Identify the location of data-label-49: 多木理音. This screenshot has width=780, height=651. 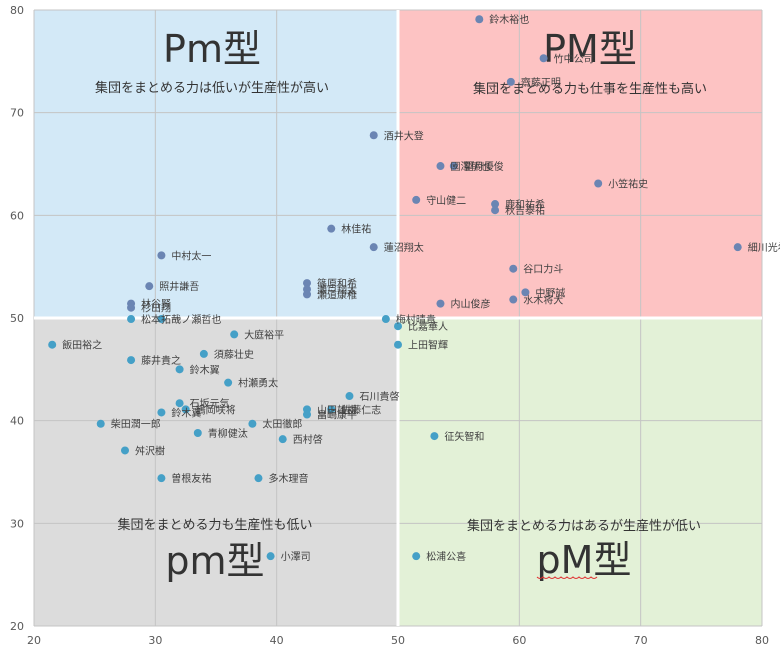
(288, 478).